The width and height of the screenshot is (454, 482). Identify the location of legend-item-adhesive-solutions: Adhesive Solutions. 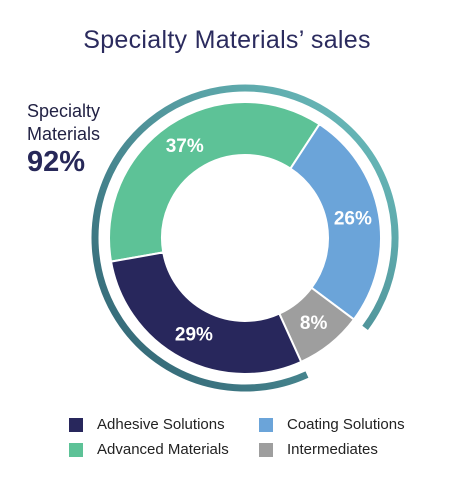
(164, 424).